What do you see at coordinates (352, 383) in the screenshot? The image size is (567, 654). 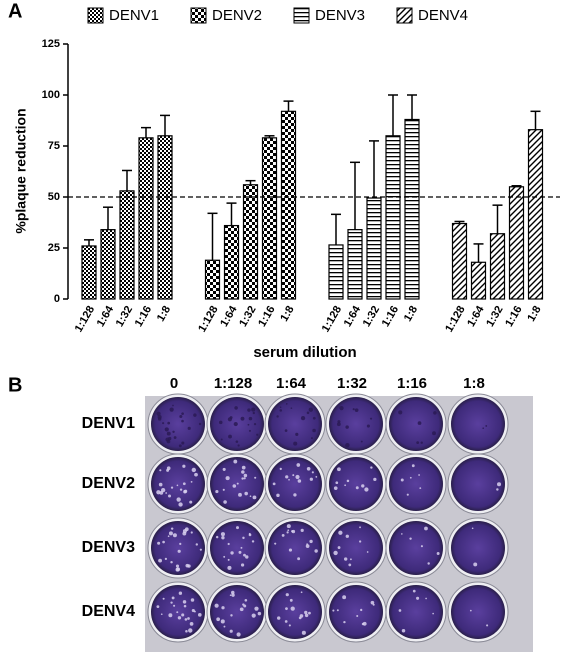 I see `column-header: 1:32` at bounding box center [352, 383].